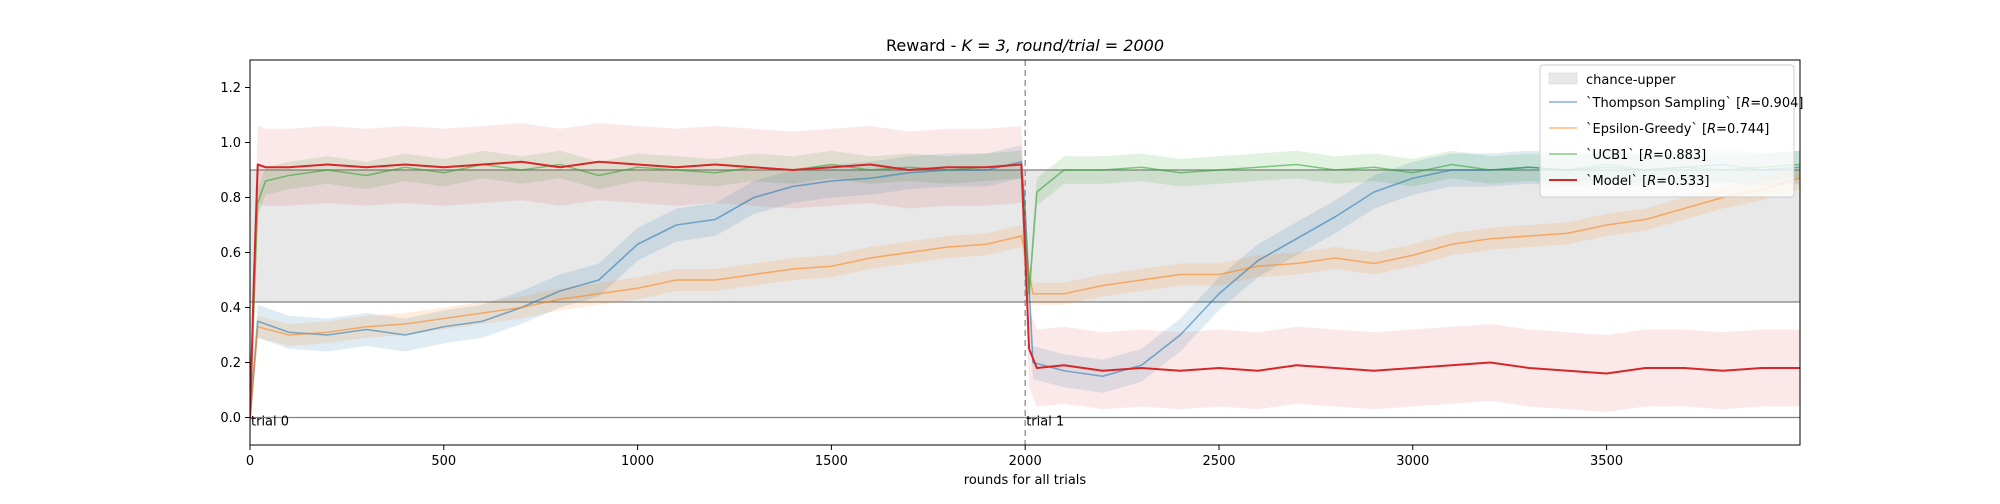  I want to click on legend-box, so click(1667, 131).